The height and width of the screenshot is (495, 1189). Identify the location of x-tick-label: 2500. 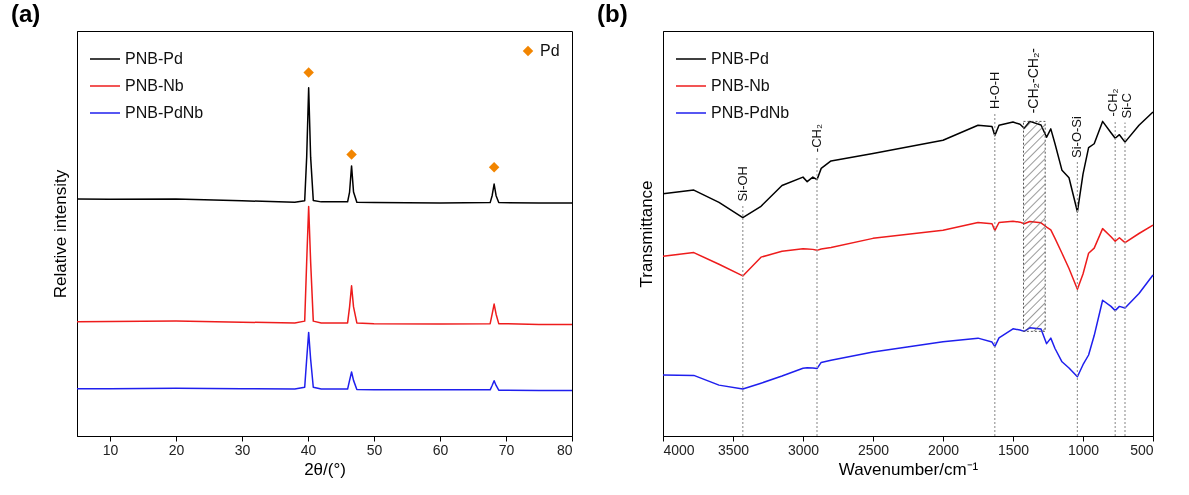
(873, 449).